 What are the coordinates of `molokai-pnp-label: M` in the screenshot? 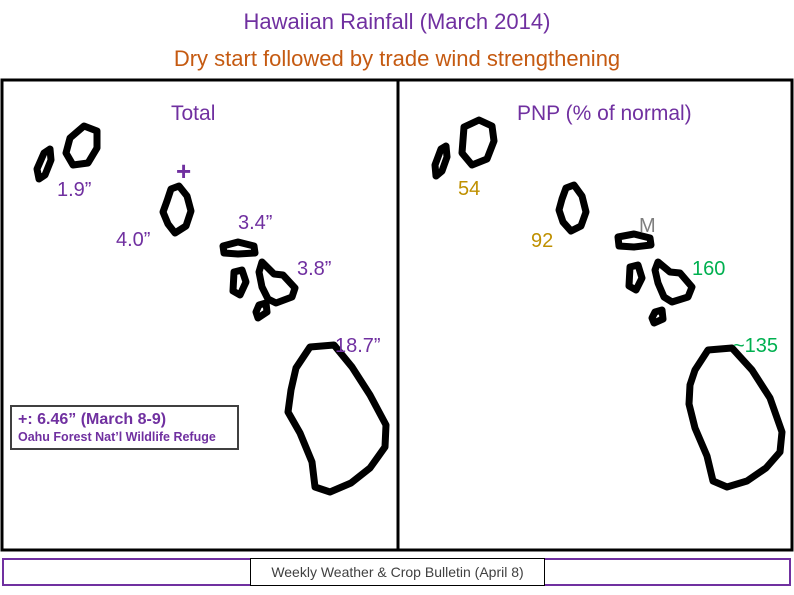 It's located at (647, 226).